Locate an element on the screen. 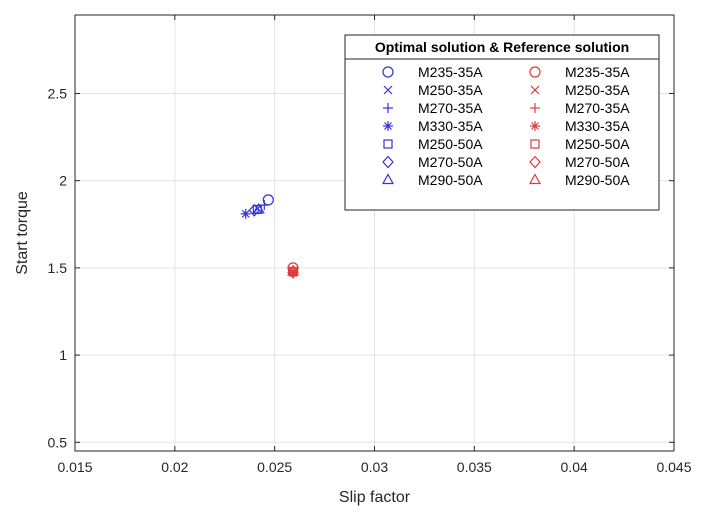 Image resolution: width=720 pixels, height=519 pixels. x-tick-label: 0.03 is located at coordinates (374, 467).